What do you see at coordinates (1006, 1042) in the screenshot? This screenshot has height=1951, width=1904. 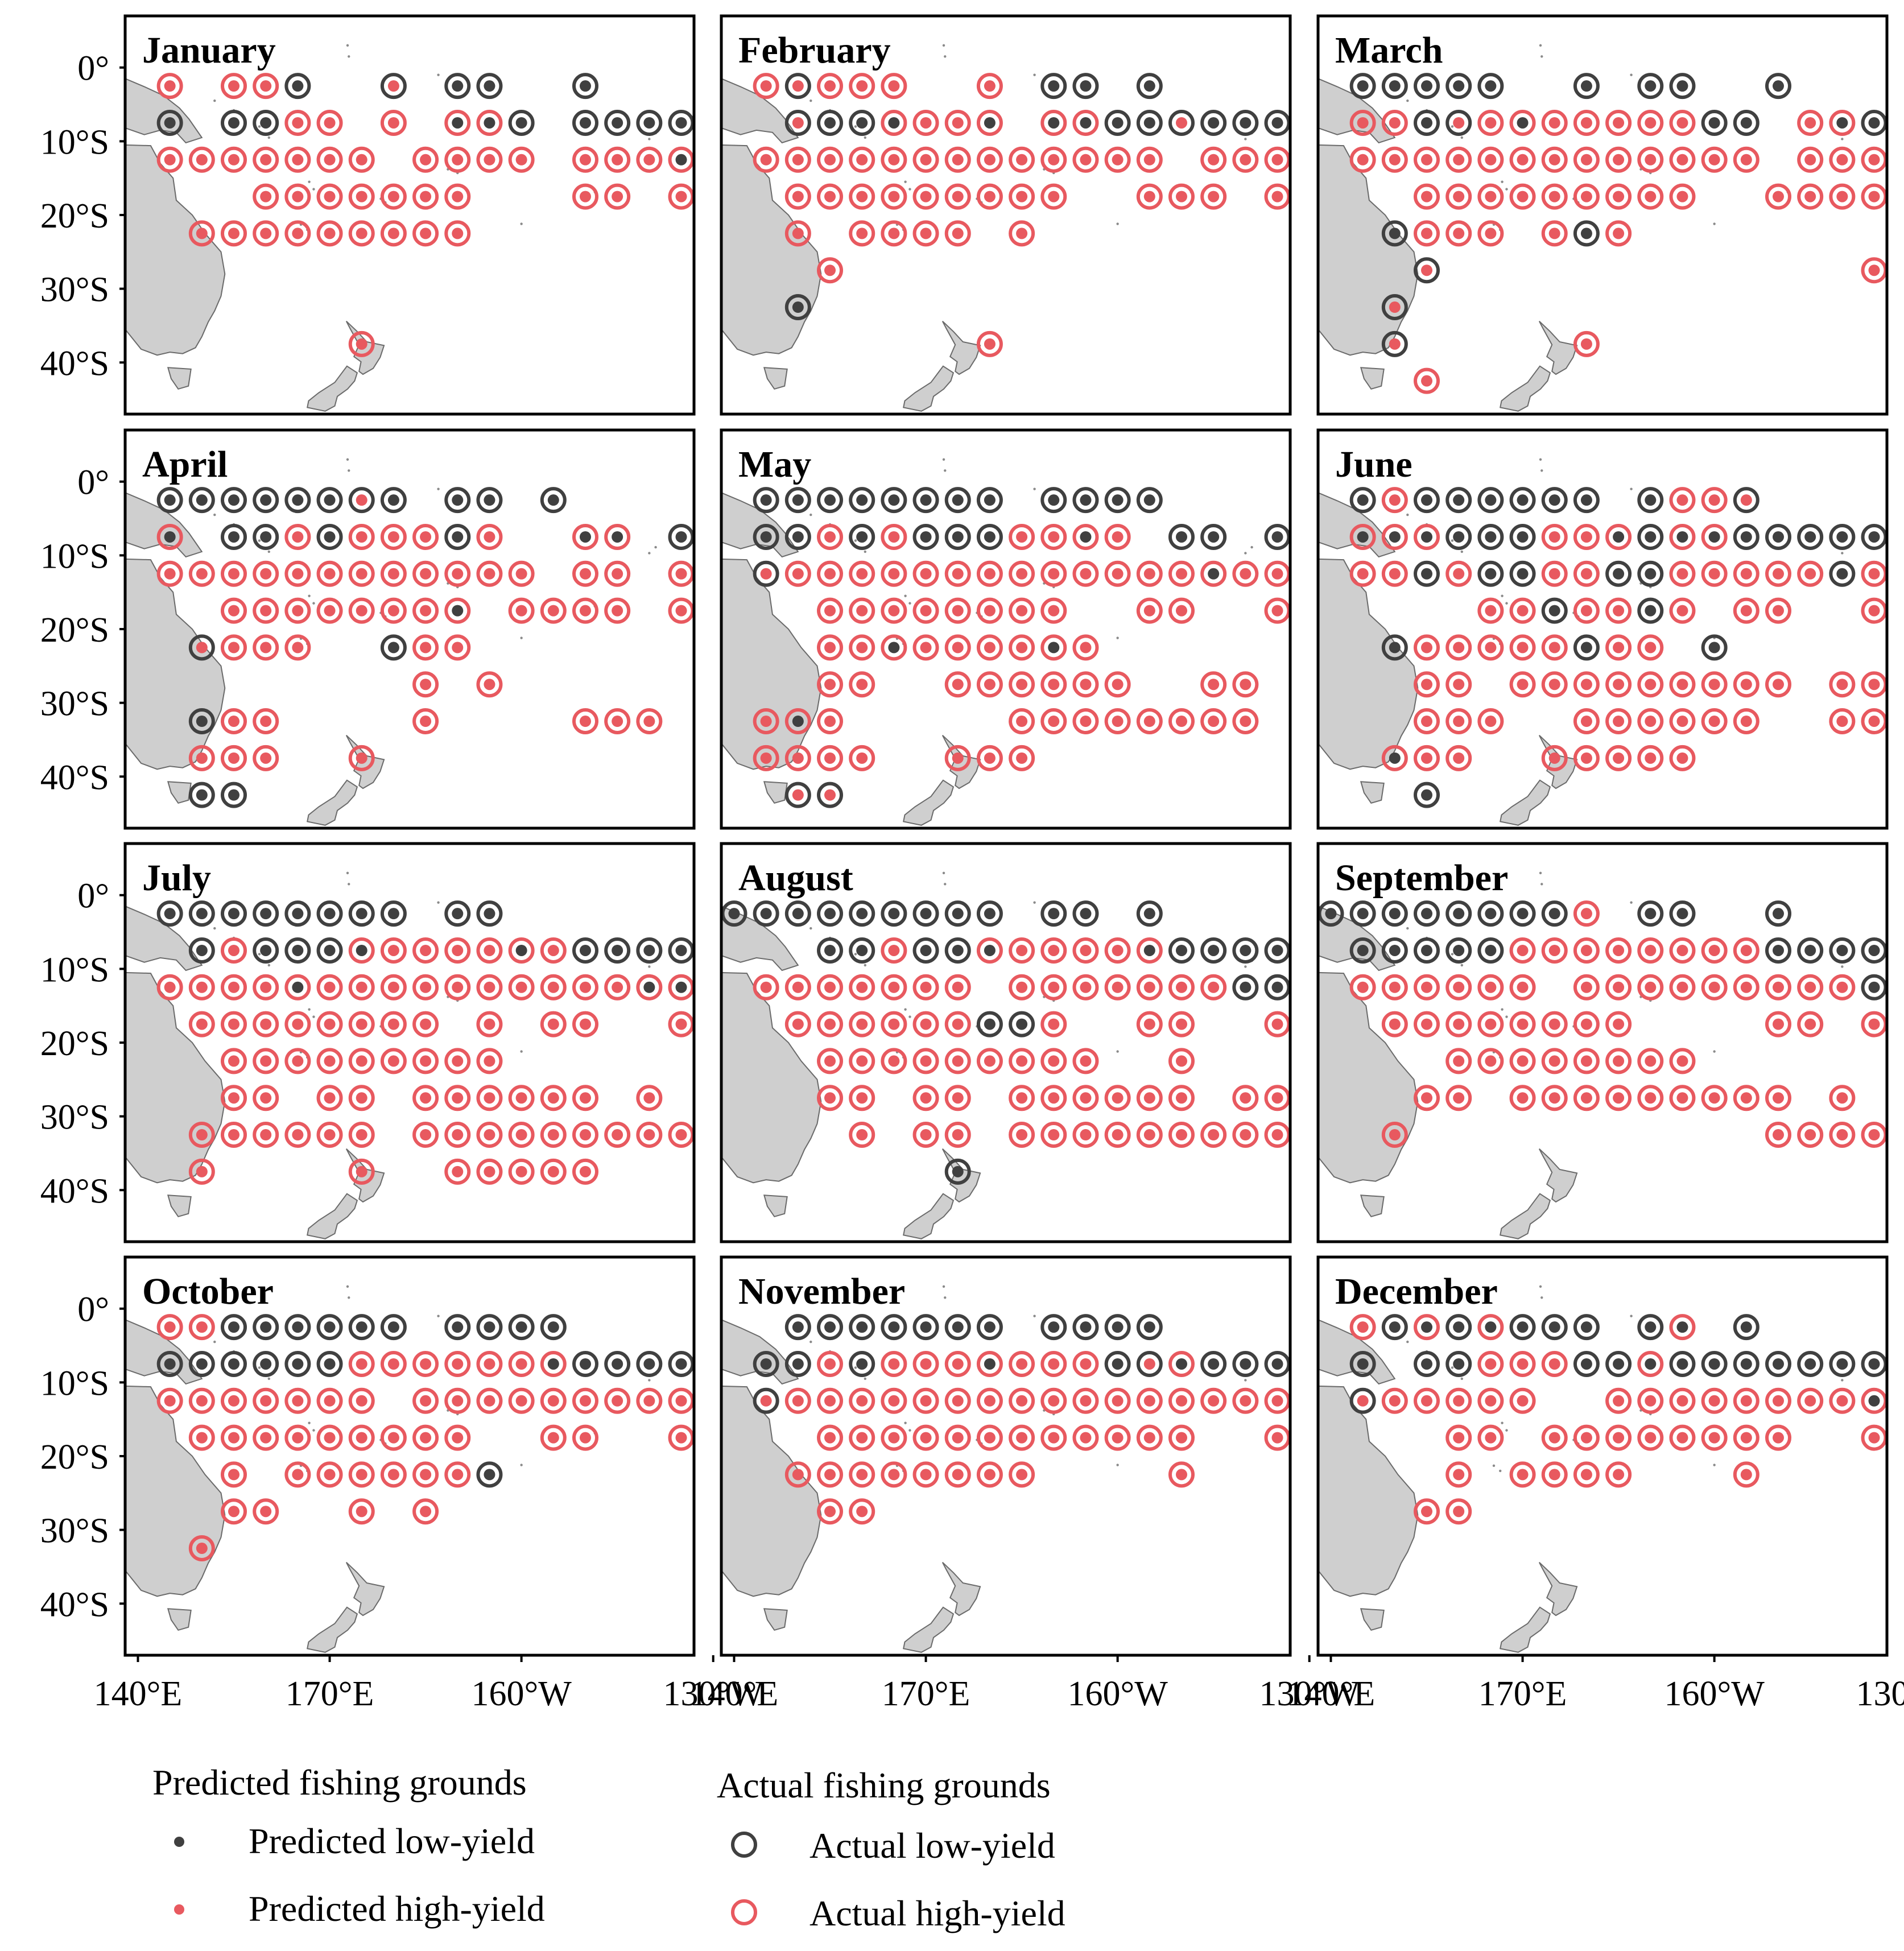 I see `map-panel-august: August` at bounding box center [1006, 1042].